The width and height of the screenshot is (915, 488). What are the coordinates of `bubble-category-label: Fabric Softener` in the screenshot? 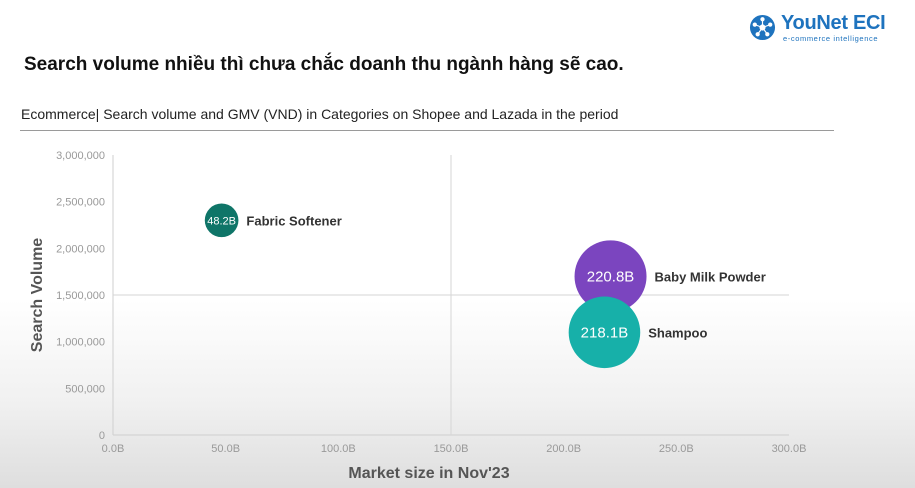 It's located at (293, 220).